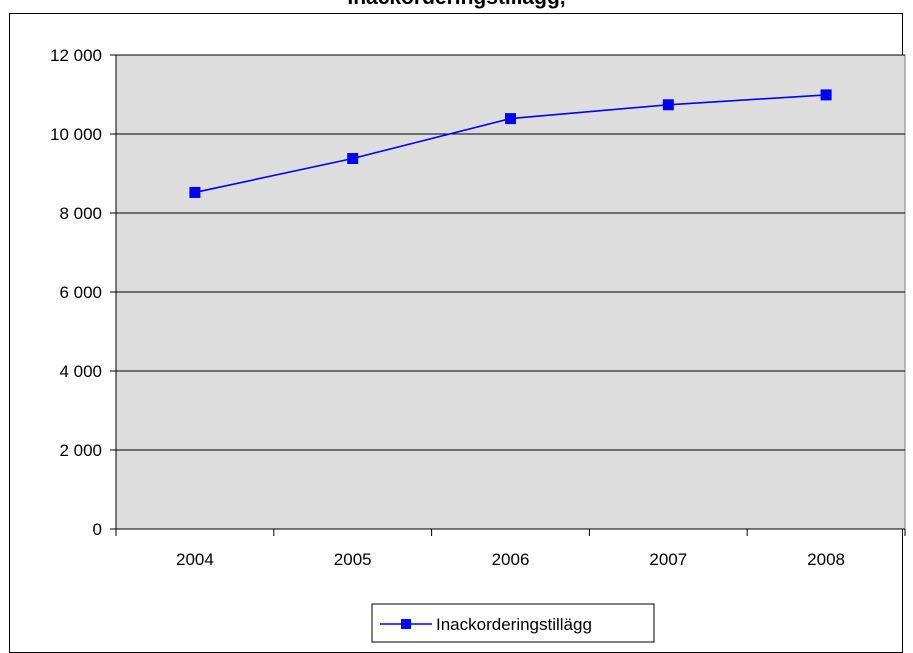 This screenshot has height=653, width=913. What do you see at coordinates (826, 559) in the screenshot?
I see `x-tick-label: 2008` at bounding box center [826, 559].